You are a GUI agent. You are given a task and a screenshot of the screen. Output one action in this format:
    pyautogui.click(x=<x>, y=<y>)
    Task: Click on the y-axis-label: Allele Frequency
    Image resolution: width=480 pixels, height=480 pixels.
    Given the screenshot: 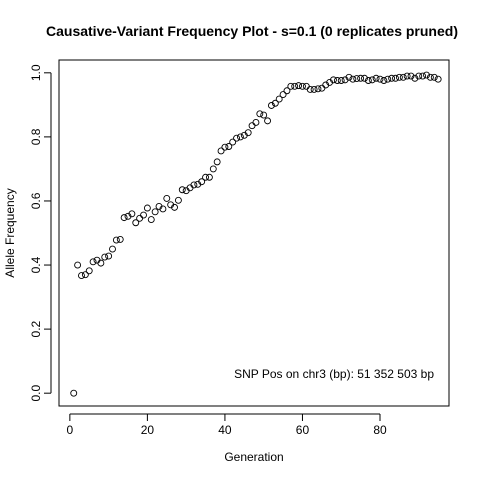 What is the action you would take?
    pyautogui.click(x=10, y=232)
    